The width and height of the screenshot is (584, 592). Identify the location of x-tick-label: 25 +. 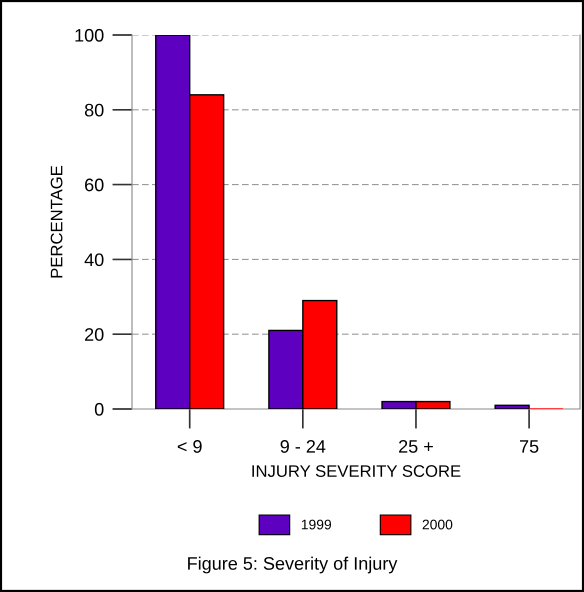
(416, 446).